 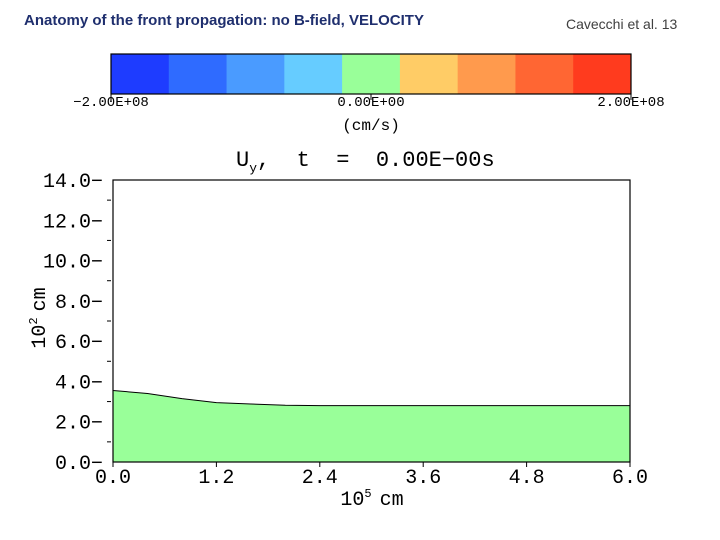 What do you see at coordinates (242, 160) in the screenshot?
I see `plot-title-var: U` at bounding box center [242, 160].